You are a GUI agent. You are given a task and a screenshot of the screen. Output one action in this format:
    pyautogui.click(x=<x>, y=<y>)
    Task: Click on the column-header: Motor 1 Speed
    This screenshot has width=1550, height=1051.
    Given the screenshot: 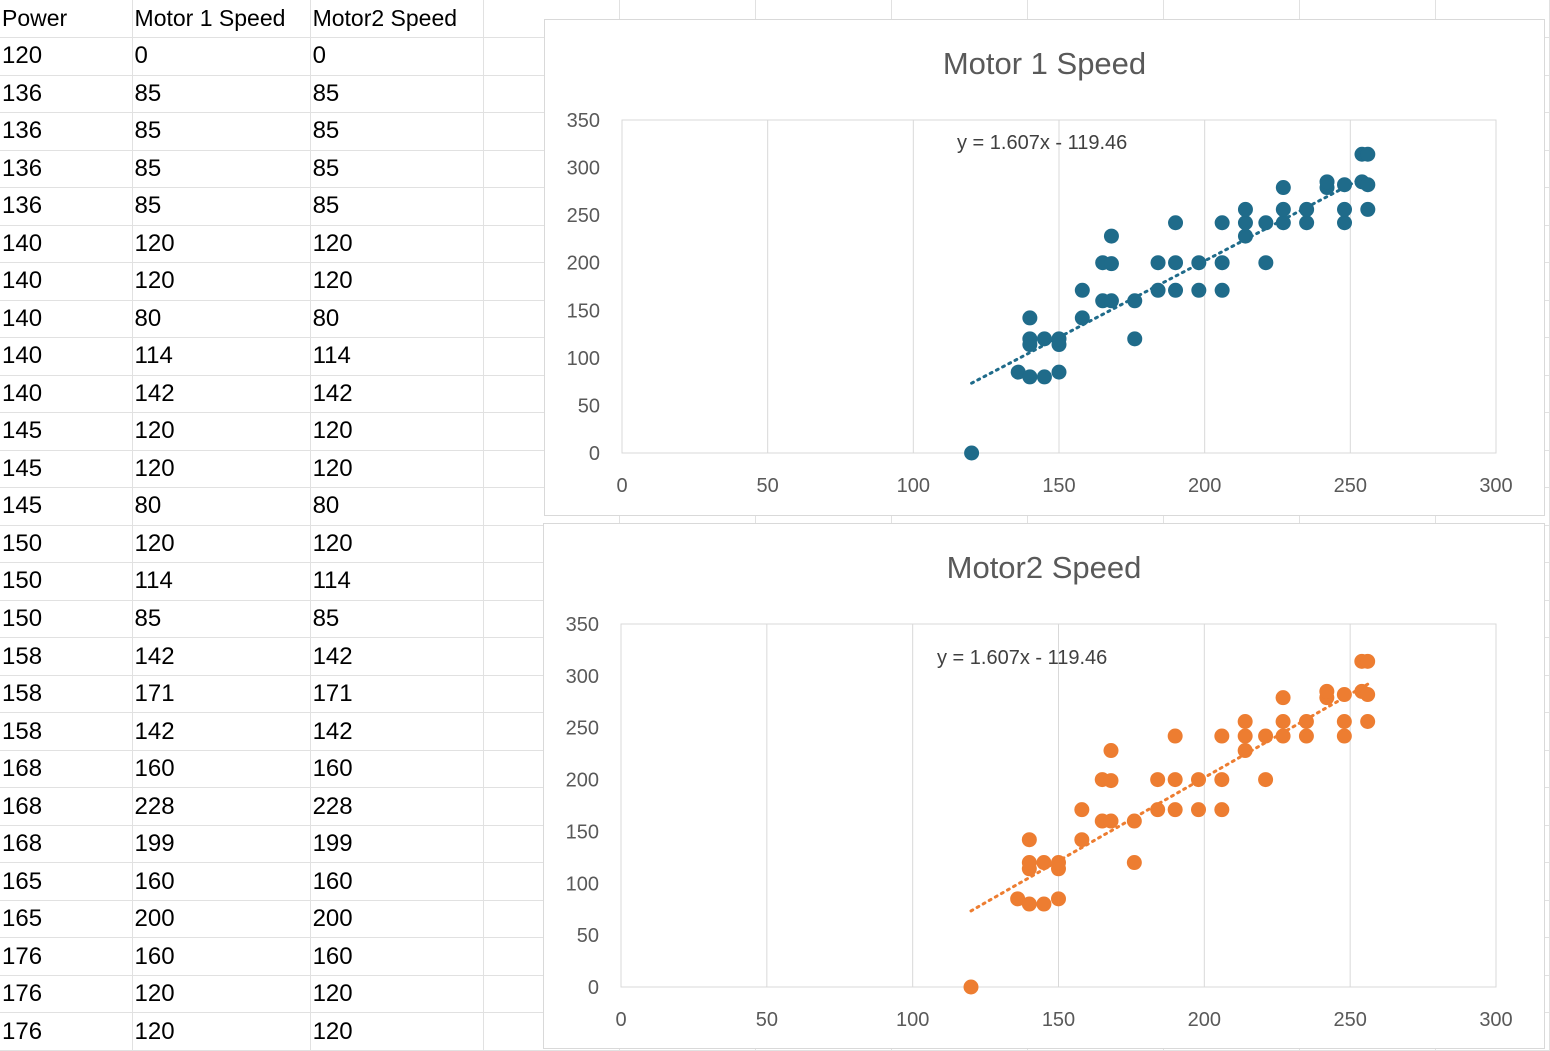 What is the action you would take?
    pyautogui.click(x=221, y=19)
    